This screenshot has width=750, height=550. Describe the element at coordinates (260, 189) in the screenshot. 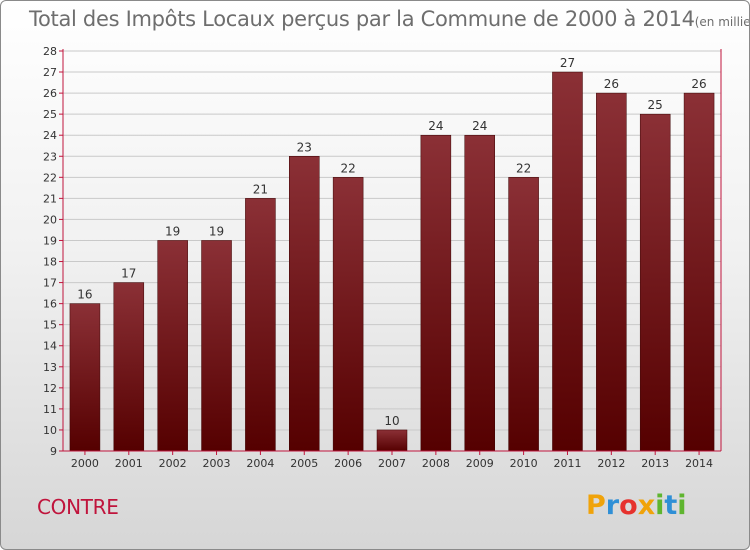

I see `value-label-2004: 21` at that location.